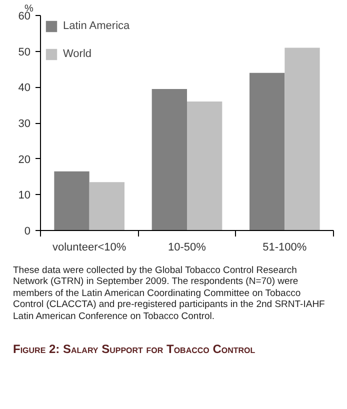 This screenshot has width=347, height=409. Describe the element at coordinates (24, 196) in the screenshot. I see `y-tick-label: 10` at that location.